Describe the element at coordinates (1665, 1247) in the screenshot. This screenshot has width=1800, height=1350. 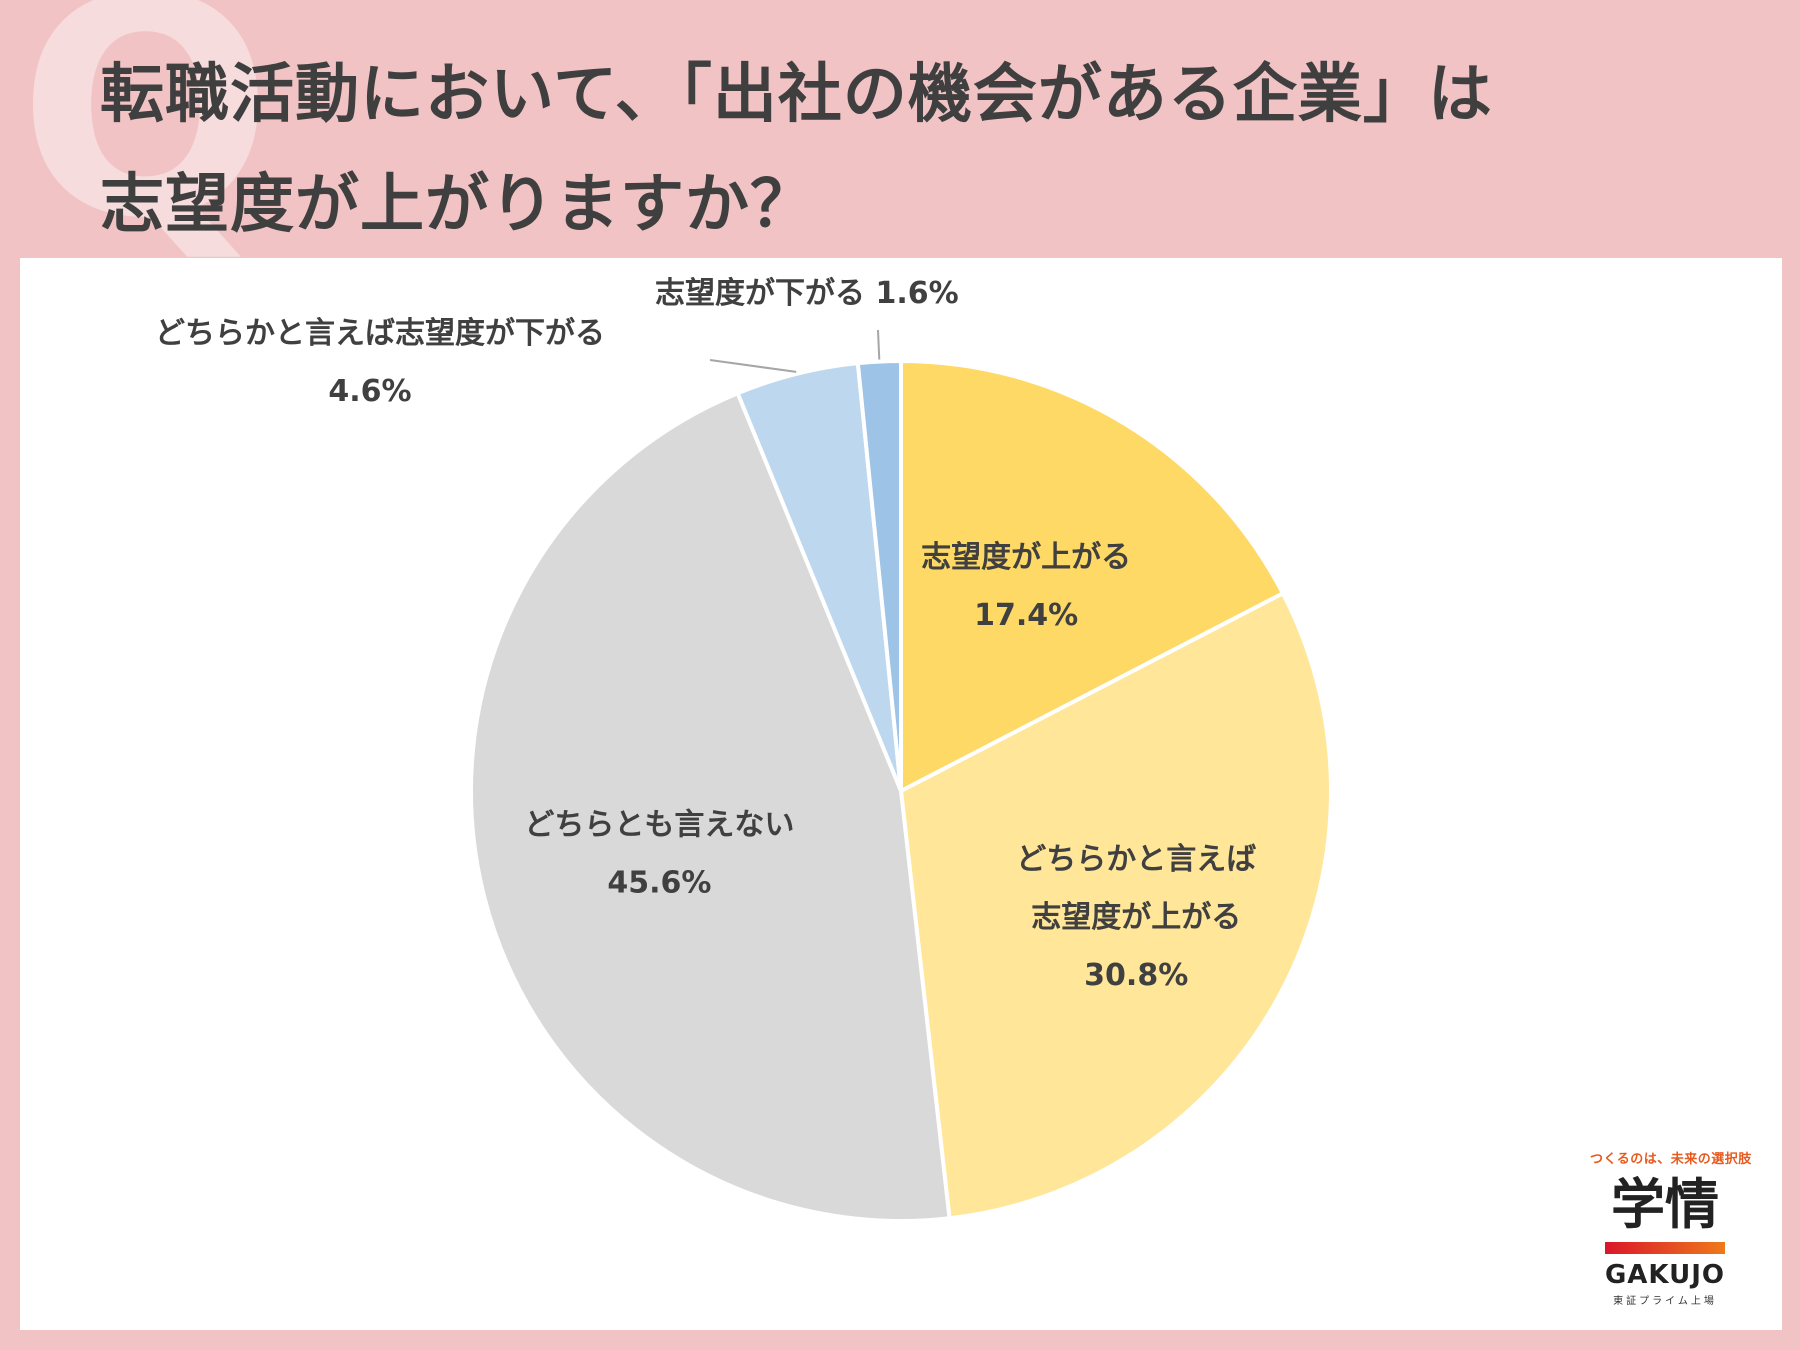
I see `logo-bar` at that location.